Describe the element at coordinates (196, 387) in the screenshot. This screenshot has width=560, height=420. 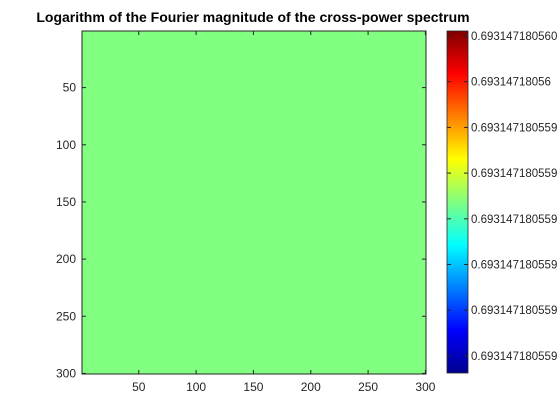
I see `x-tick-label: 100` at that location.